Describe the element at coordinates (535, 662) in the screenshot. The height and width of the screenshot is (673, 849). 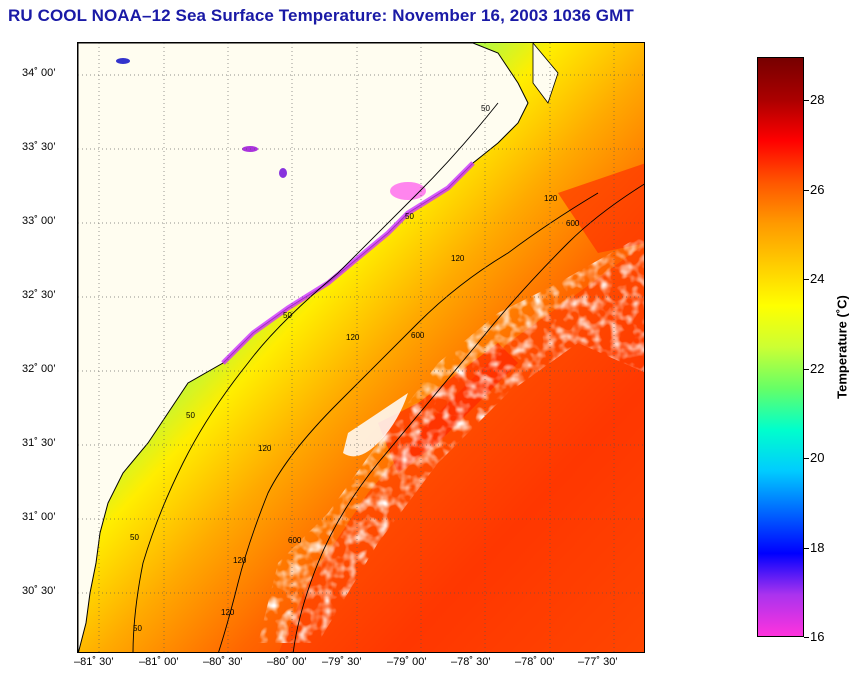
I see `lon-label: –78˚ 00’` at that location.